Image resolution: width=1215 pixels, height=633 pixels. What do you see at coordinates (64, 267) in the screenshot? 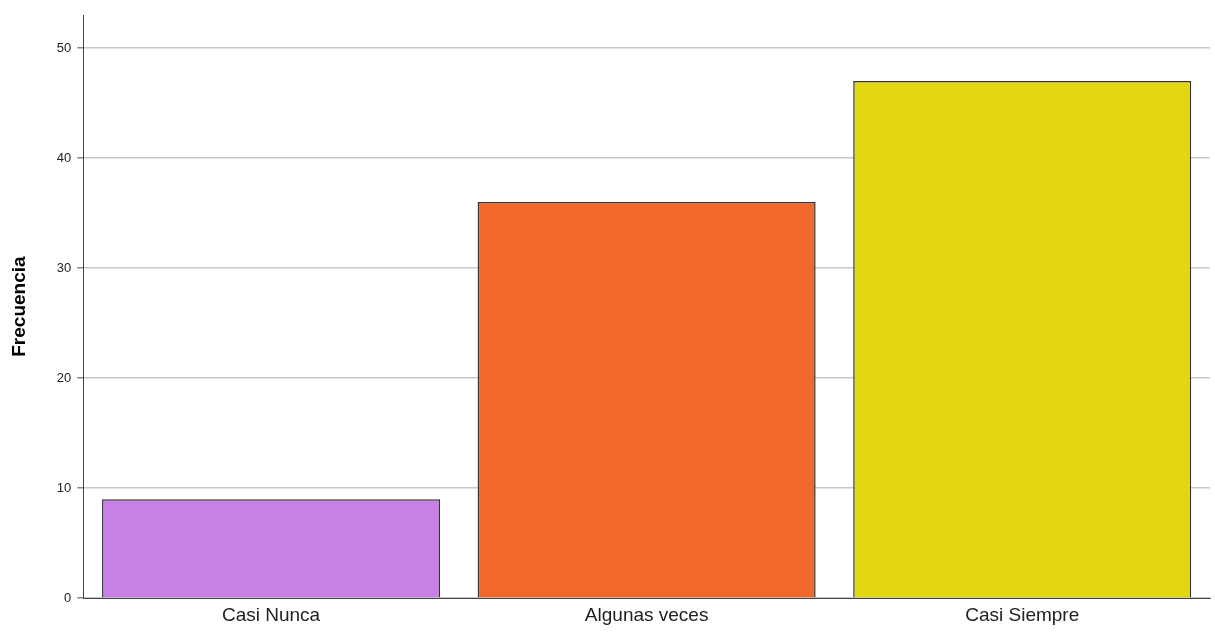
I see `y-tick-label: 30` at bounding box center [64, 267].